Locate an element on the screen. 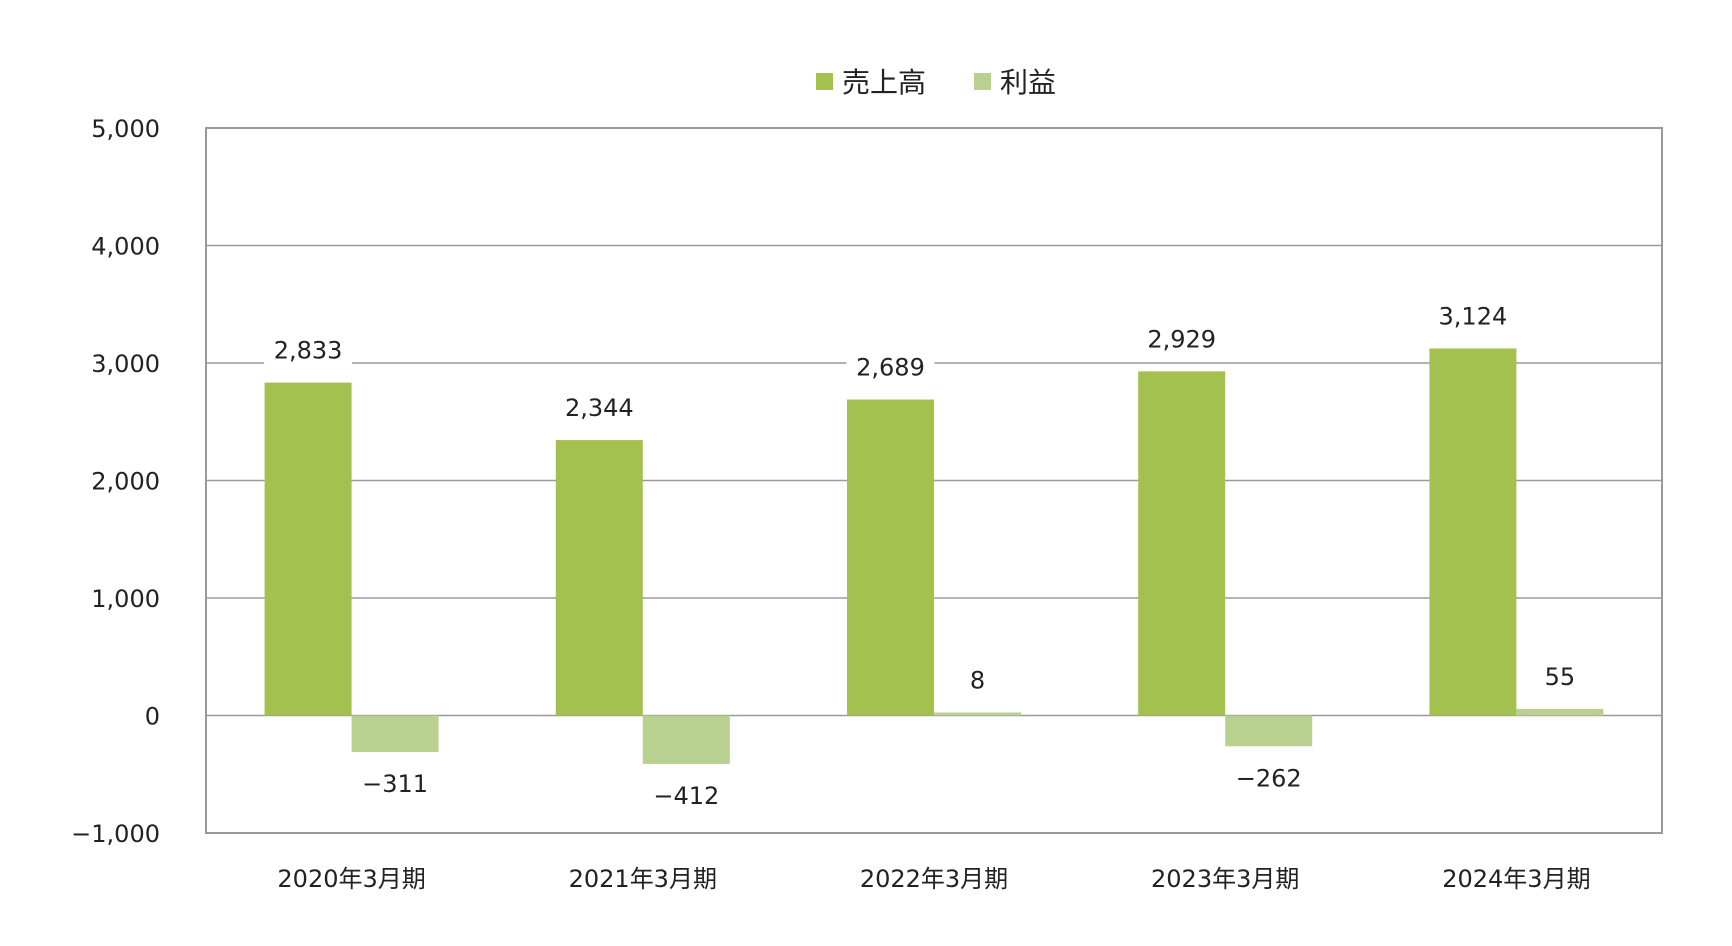 This screenshot has width=1732, height=946. y-tick-label: 3,000 is located at coordinates (125, 364).